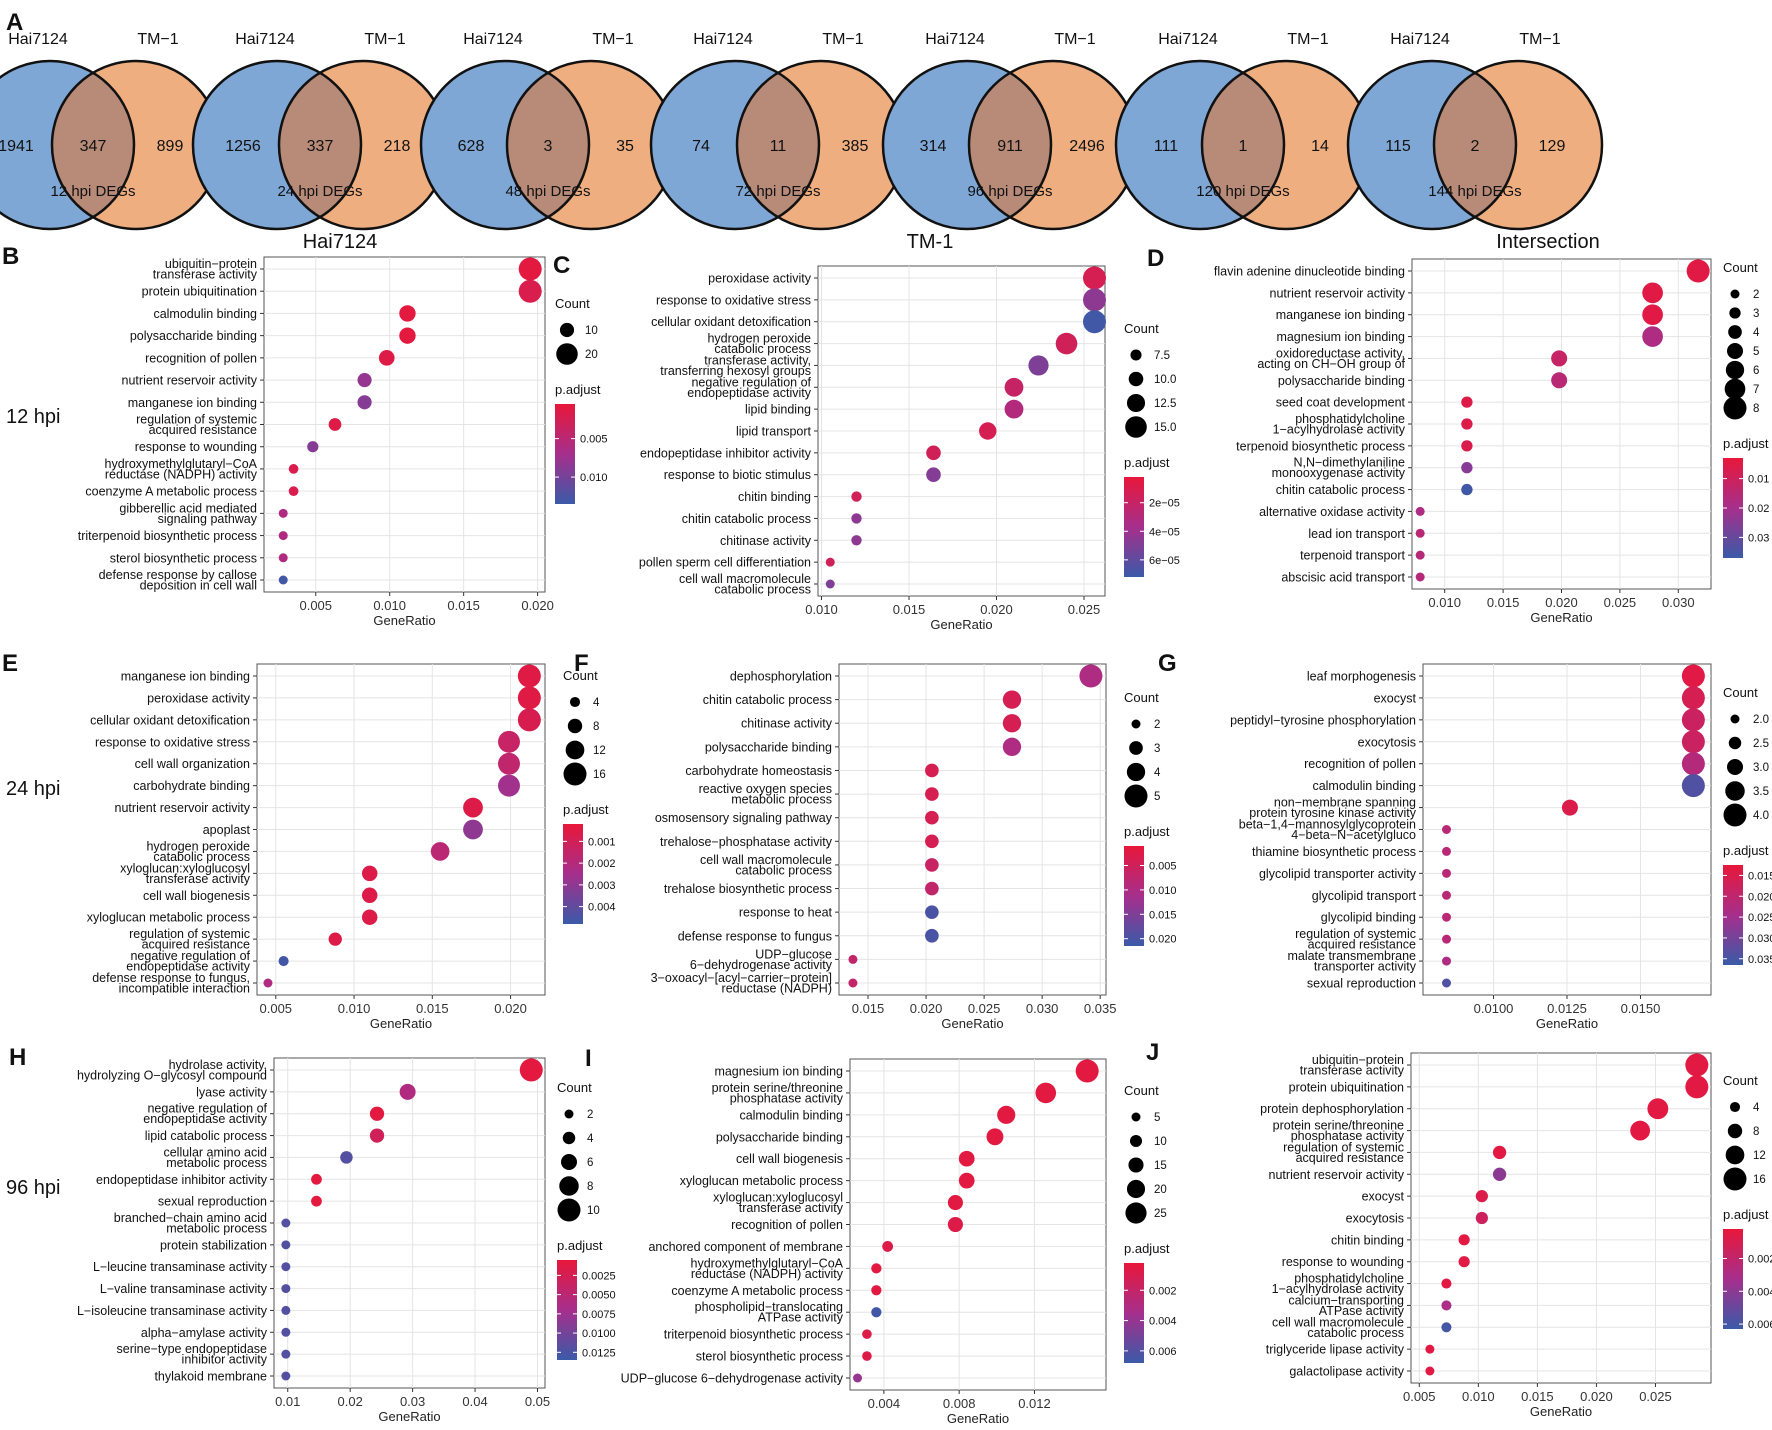  I want to click on term-label: inhibitor activity, so click(225, 1360).